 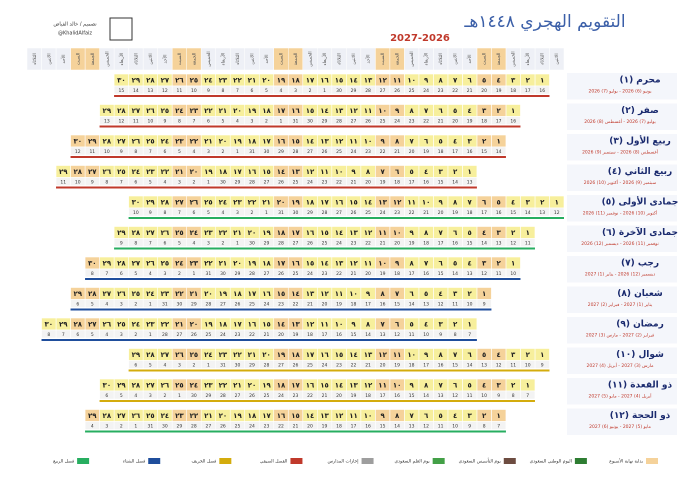 What do you see at coordinates (528, 244) in the screenshot?
I see `gregorian-day: 11` at bounding box center [528, 244].